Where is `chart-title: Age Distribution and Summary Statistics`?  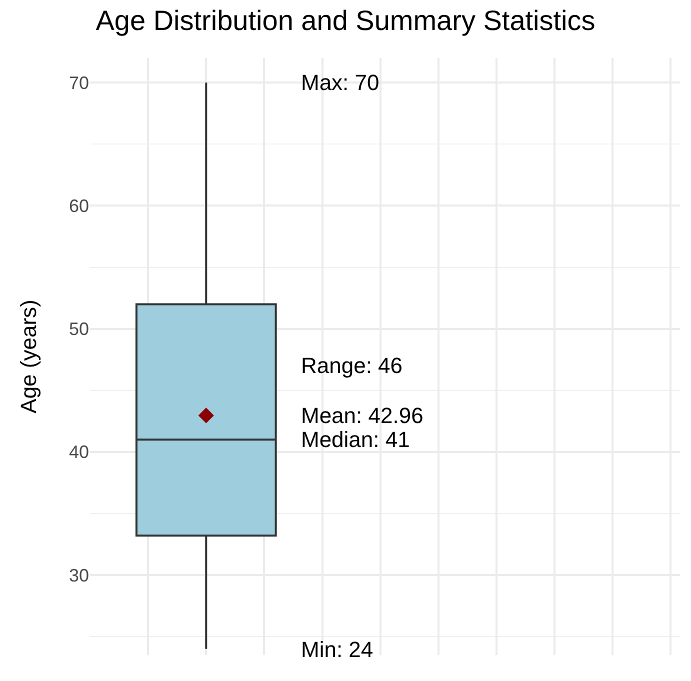
chart-title: Age Distribution and Summary Statistics is located at coordinates (346, 20).